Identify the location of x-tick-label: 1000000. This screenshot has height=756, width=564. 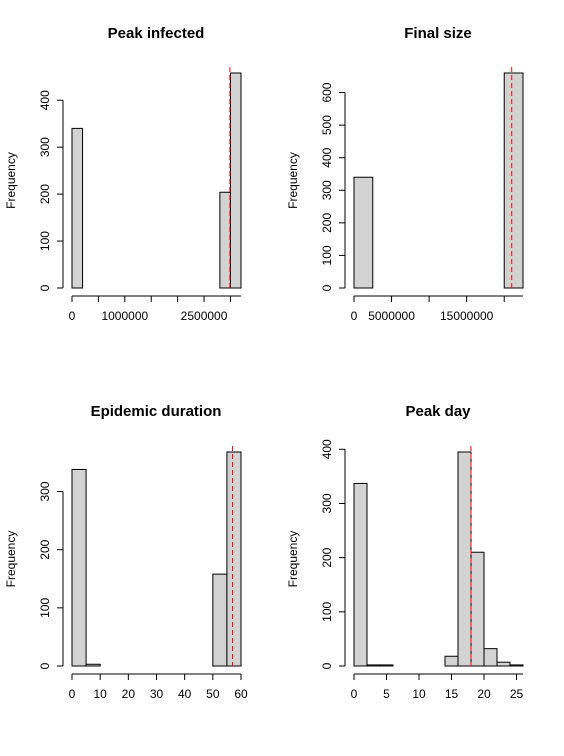
(124, 316).